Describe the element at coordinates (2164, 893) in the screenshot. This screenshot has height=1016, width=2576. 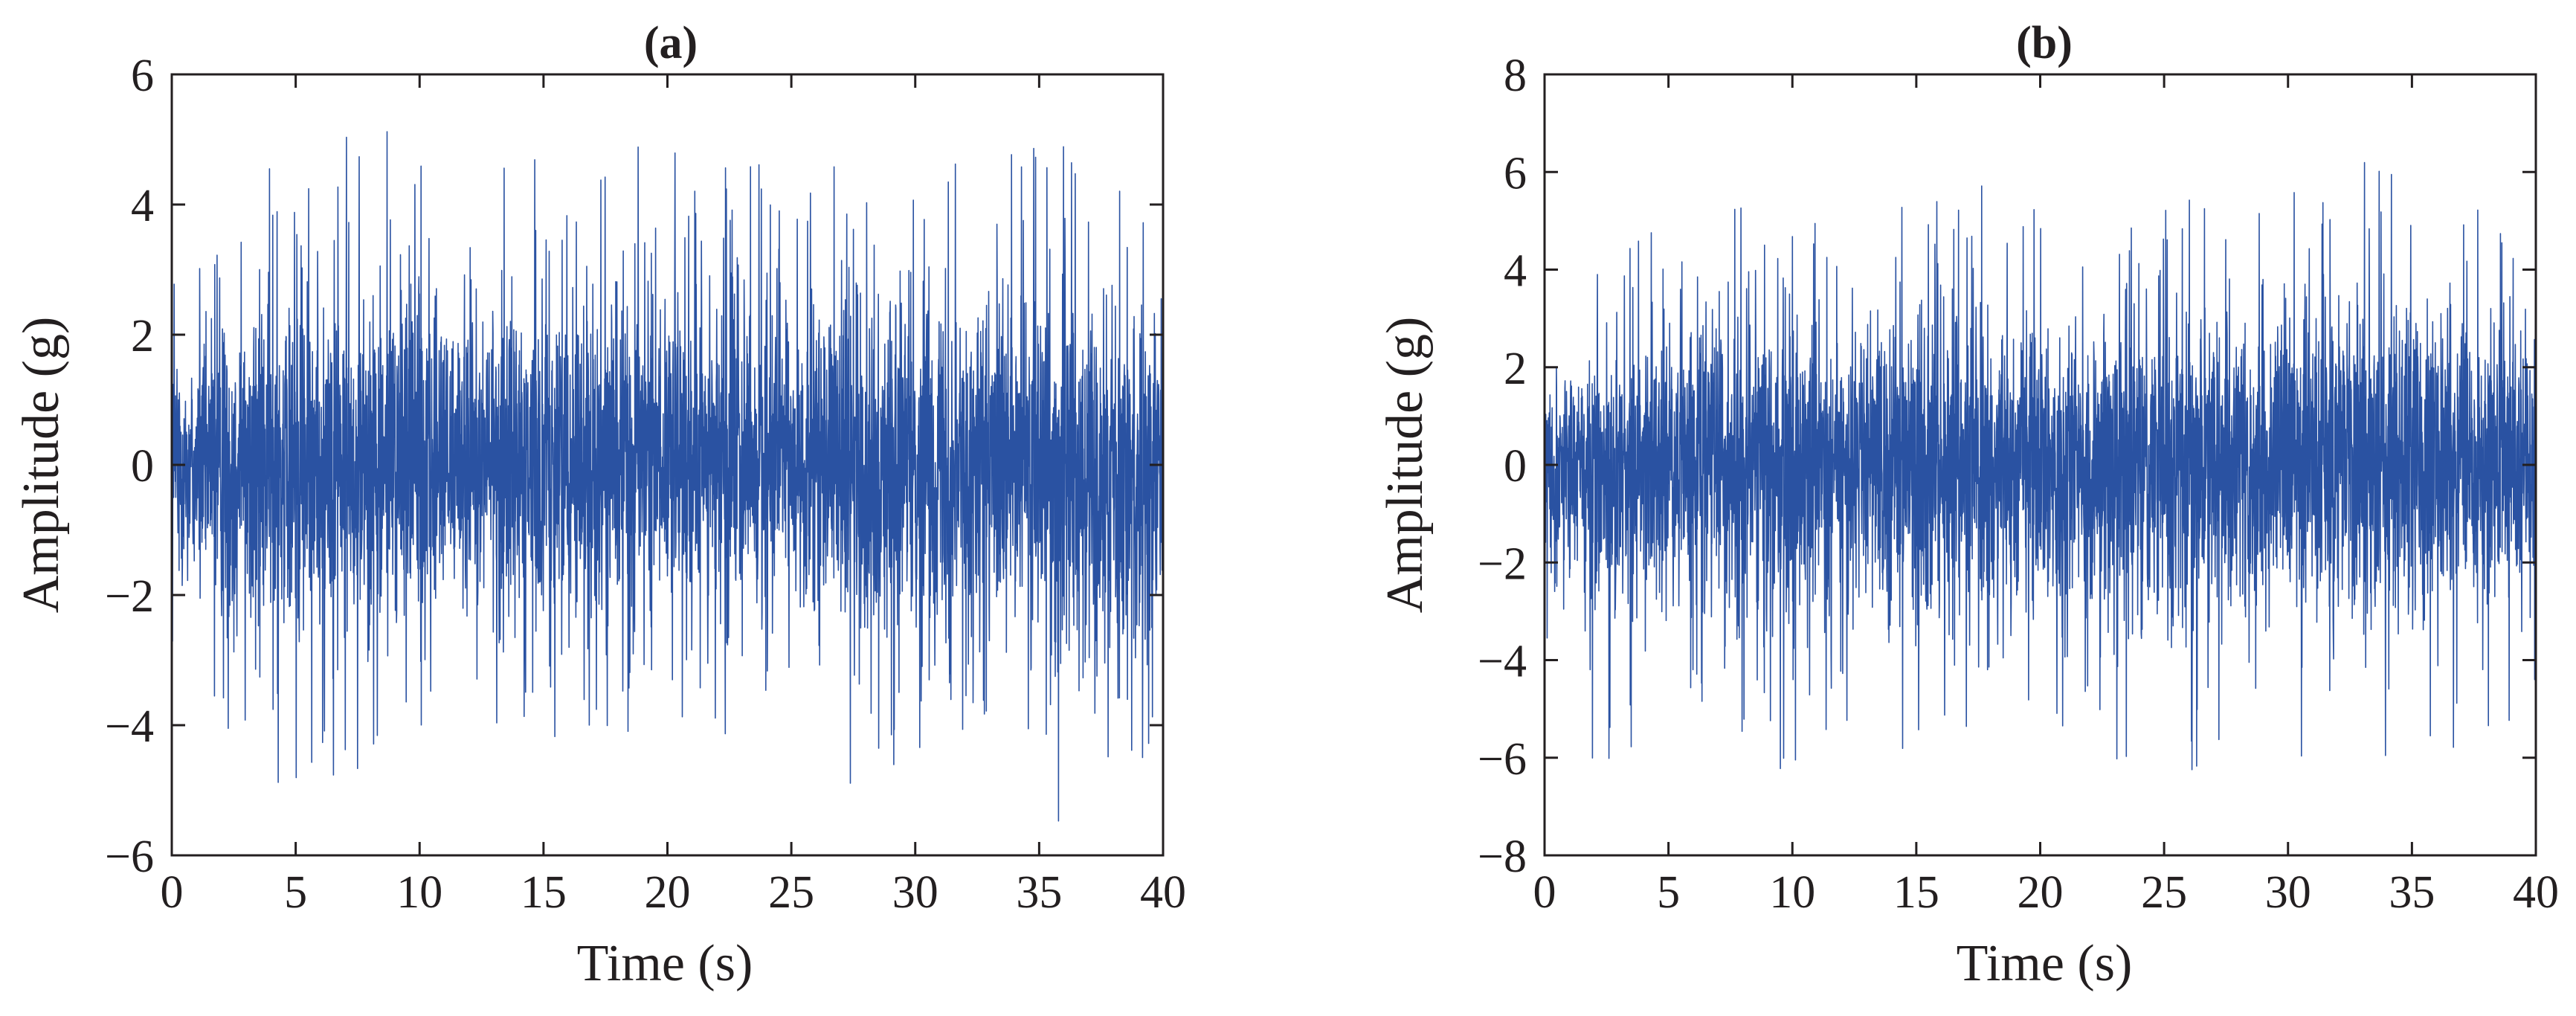
I see `panel-b-x-tick-label: 25` at that location.